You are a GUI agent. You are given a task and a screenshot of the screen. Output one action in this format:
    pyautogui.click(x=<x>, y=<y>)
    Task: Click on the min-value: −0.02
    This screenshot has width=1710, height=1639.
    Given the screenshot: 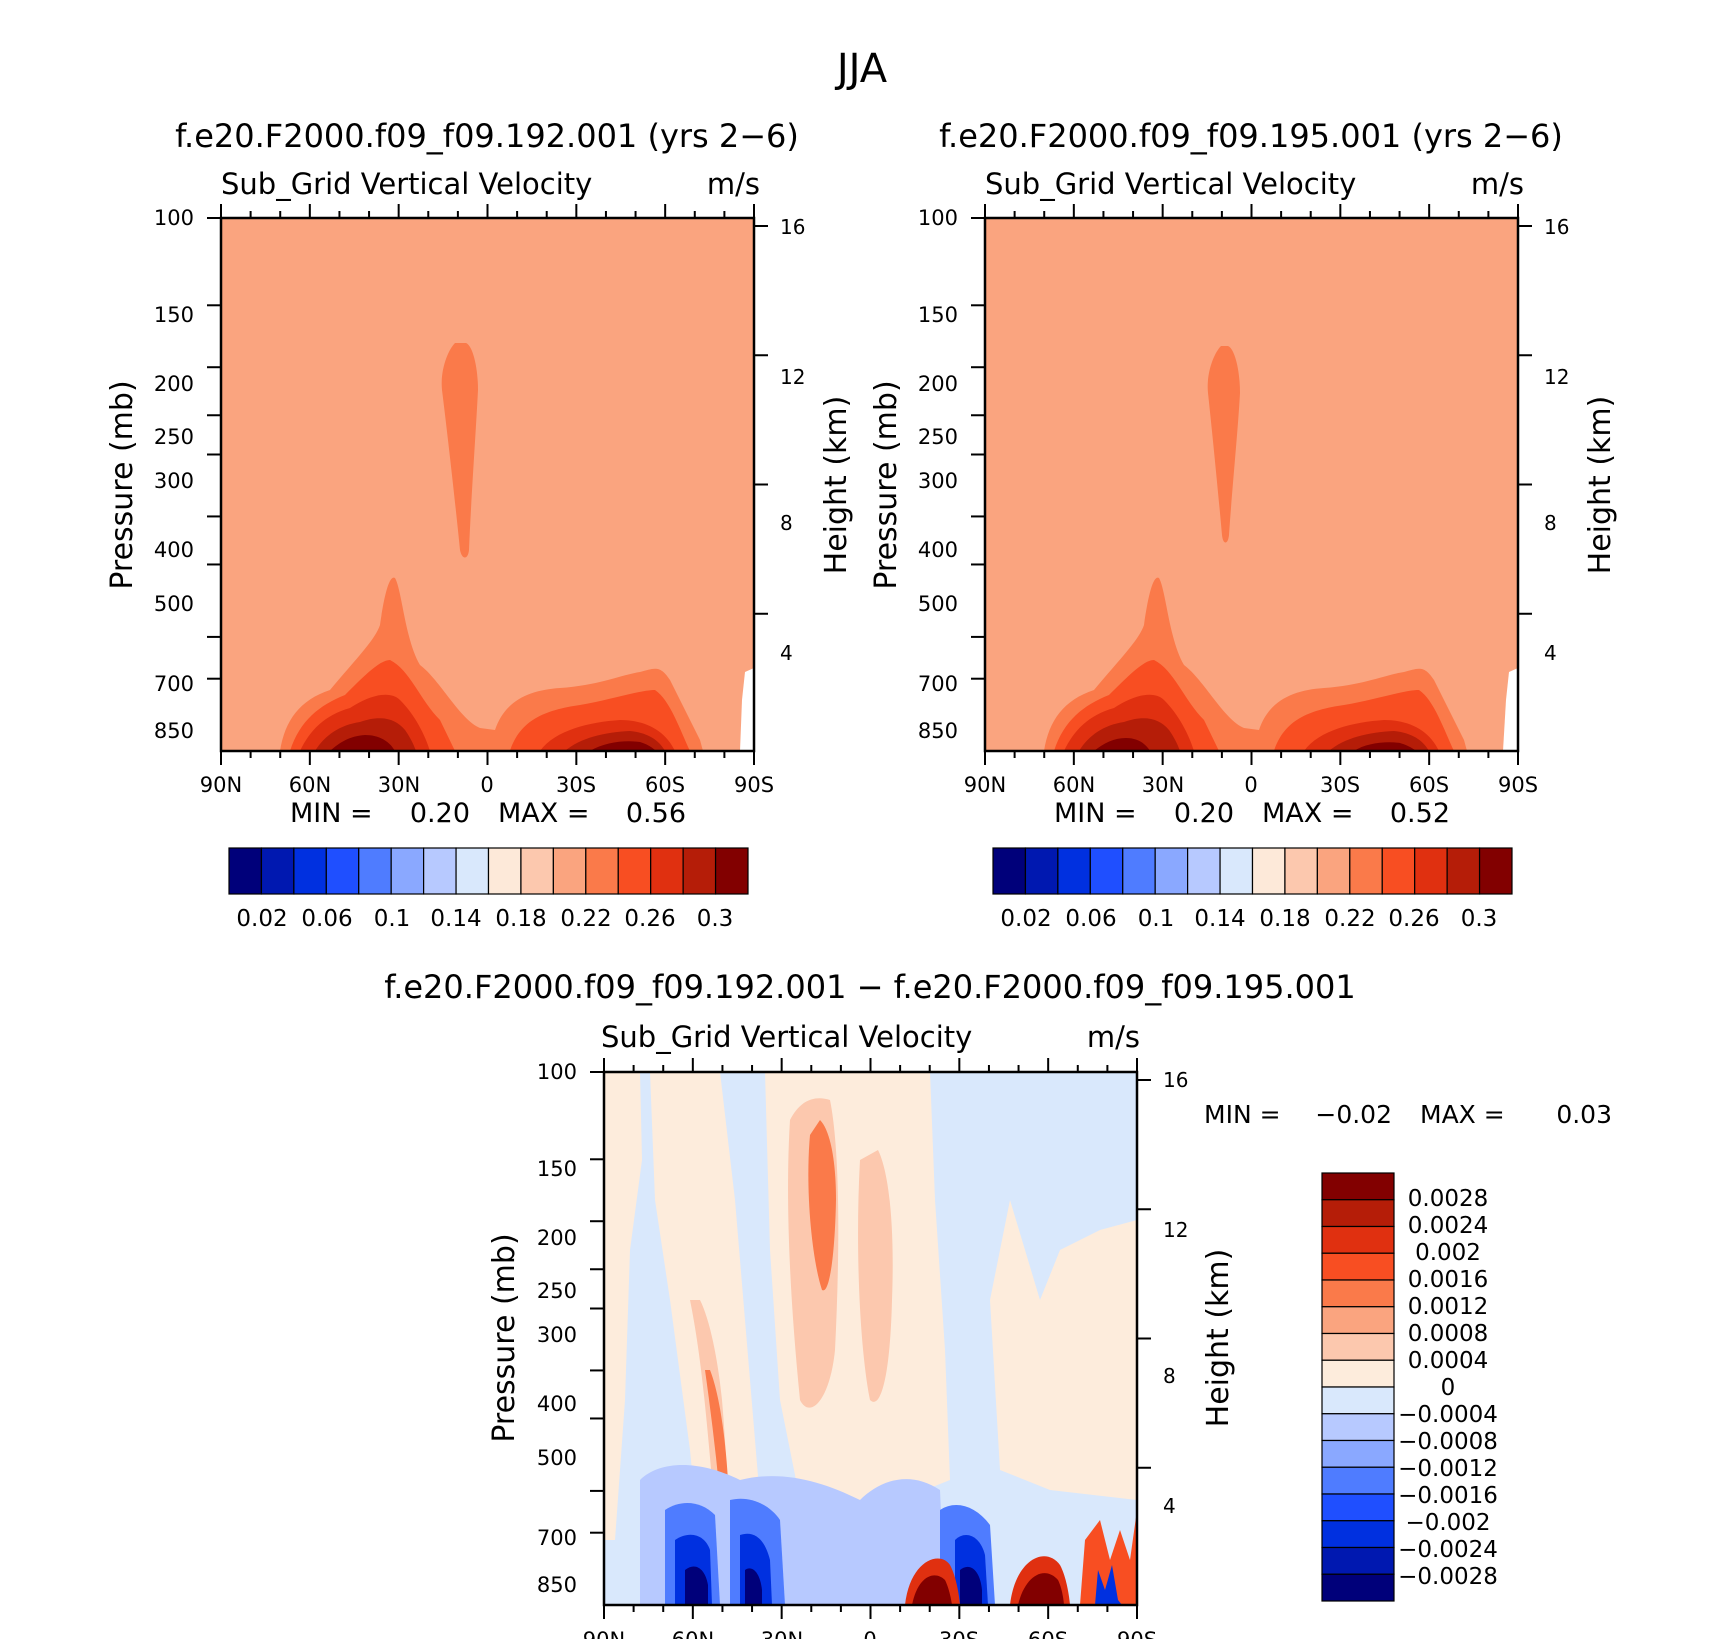 What is the action you would take?
    pyautogui.click(x=1353, y=1114)
    